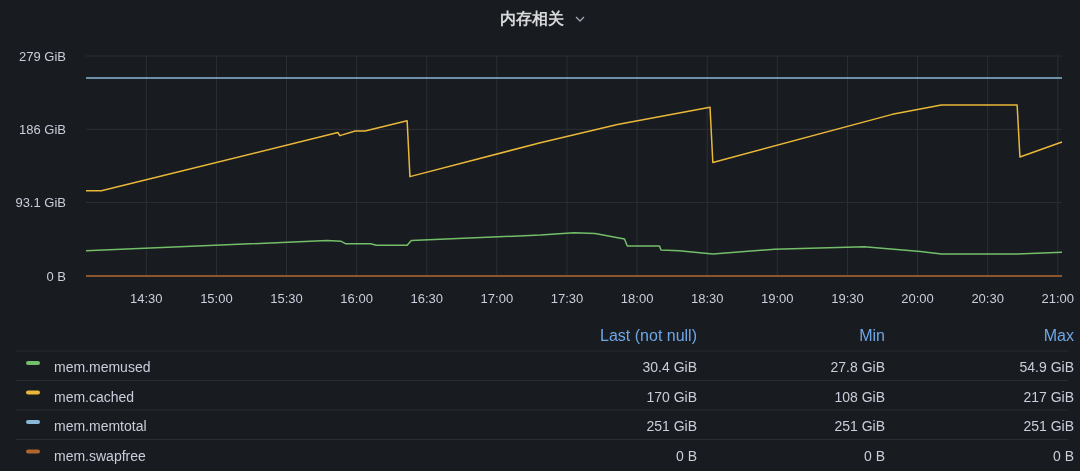  What do you see at coordinates (857, 367) in the screenshot?
I see `text: 27.8 GiB` at bounding box center [857, 367].